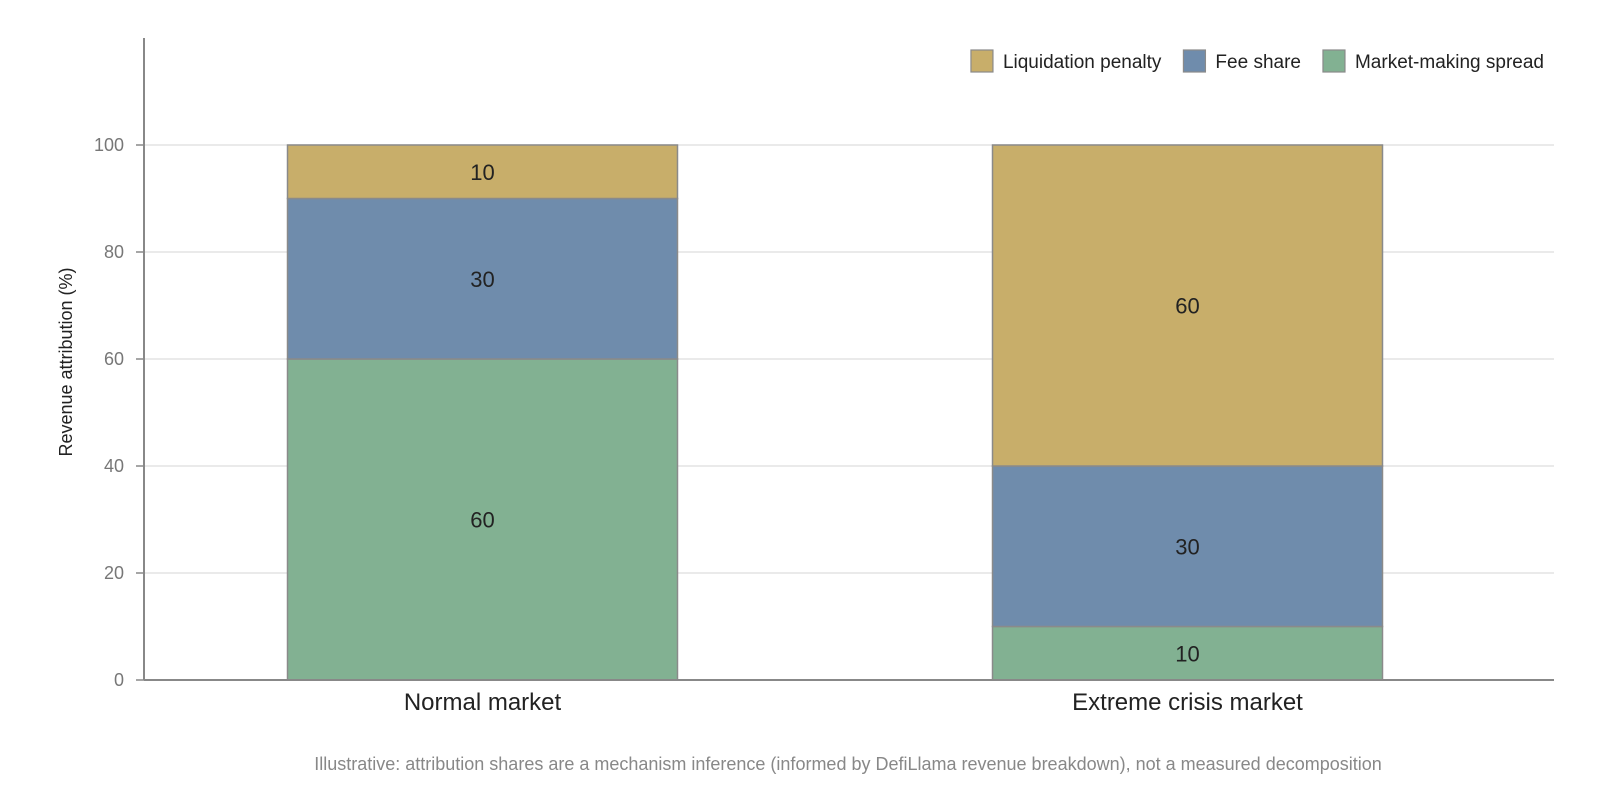 The image size is (1600, 800). I want to click on x-category-label: Extreme crisis market, so click(1187, 702).